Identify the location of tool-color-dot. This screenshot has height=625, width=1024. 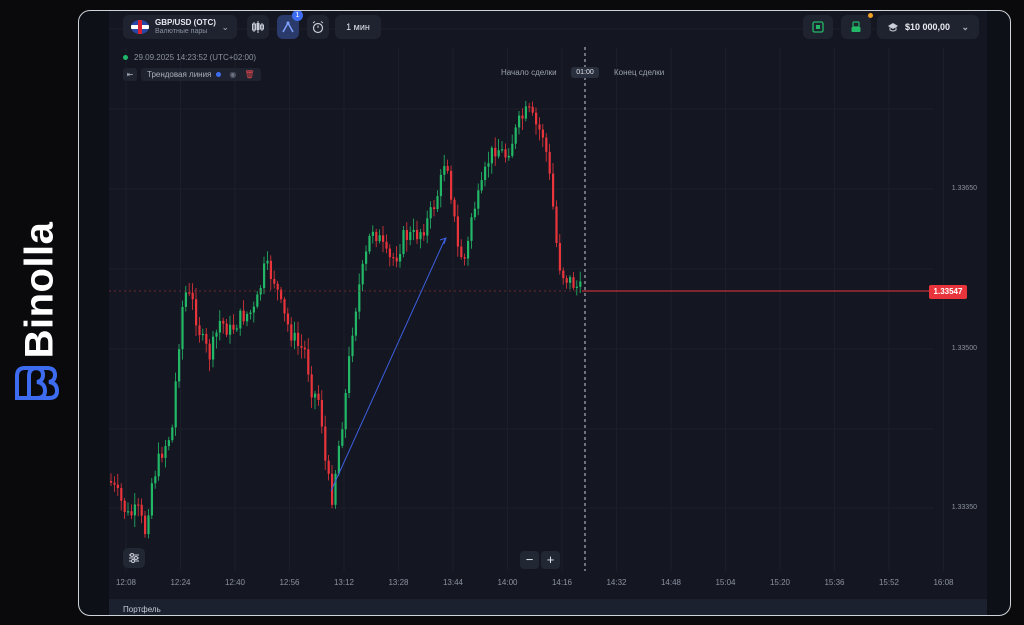
(219, 74).